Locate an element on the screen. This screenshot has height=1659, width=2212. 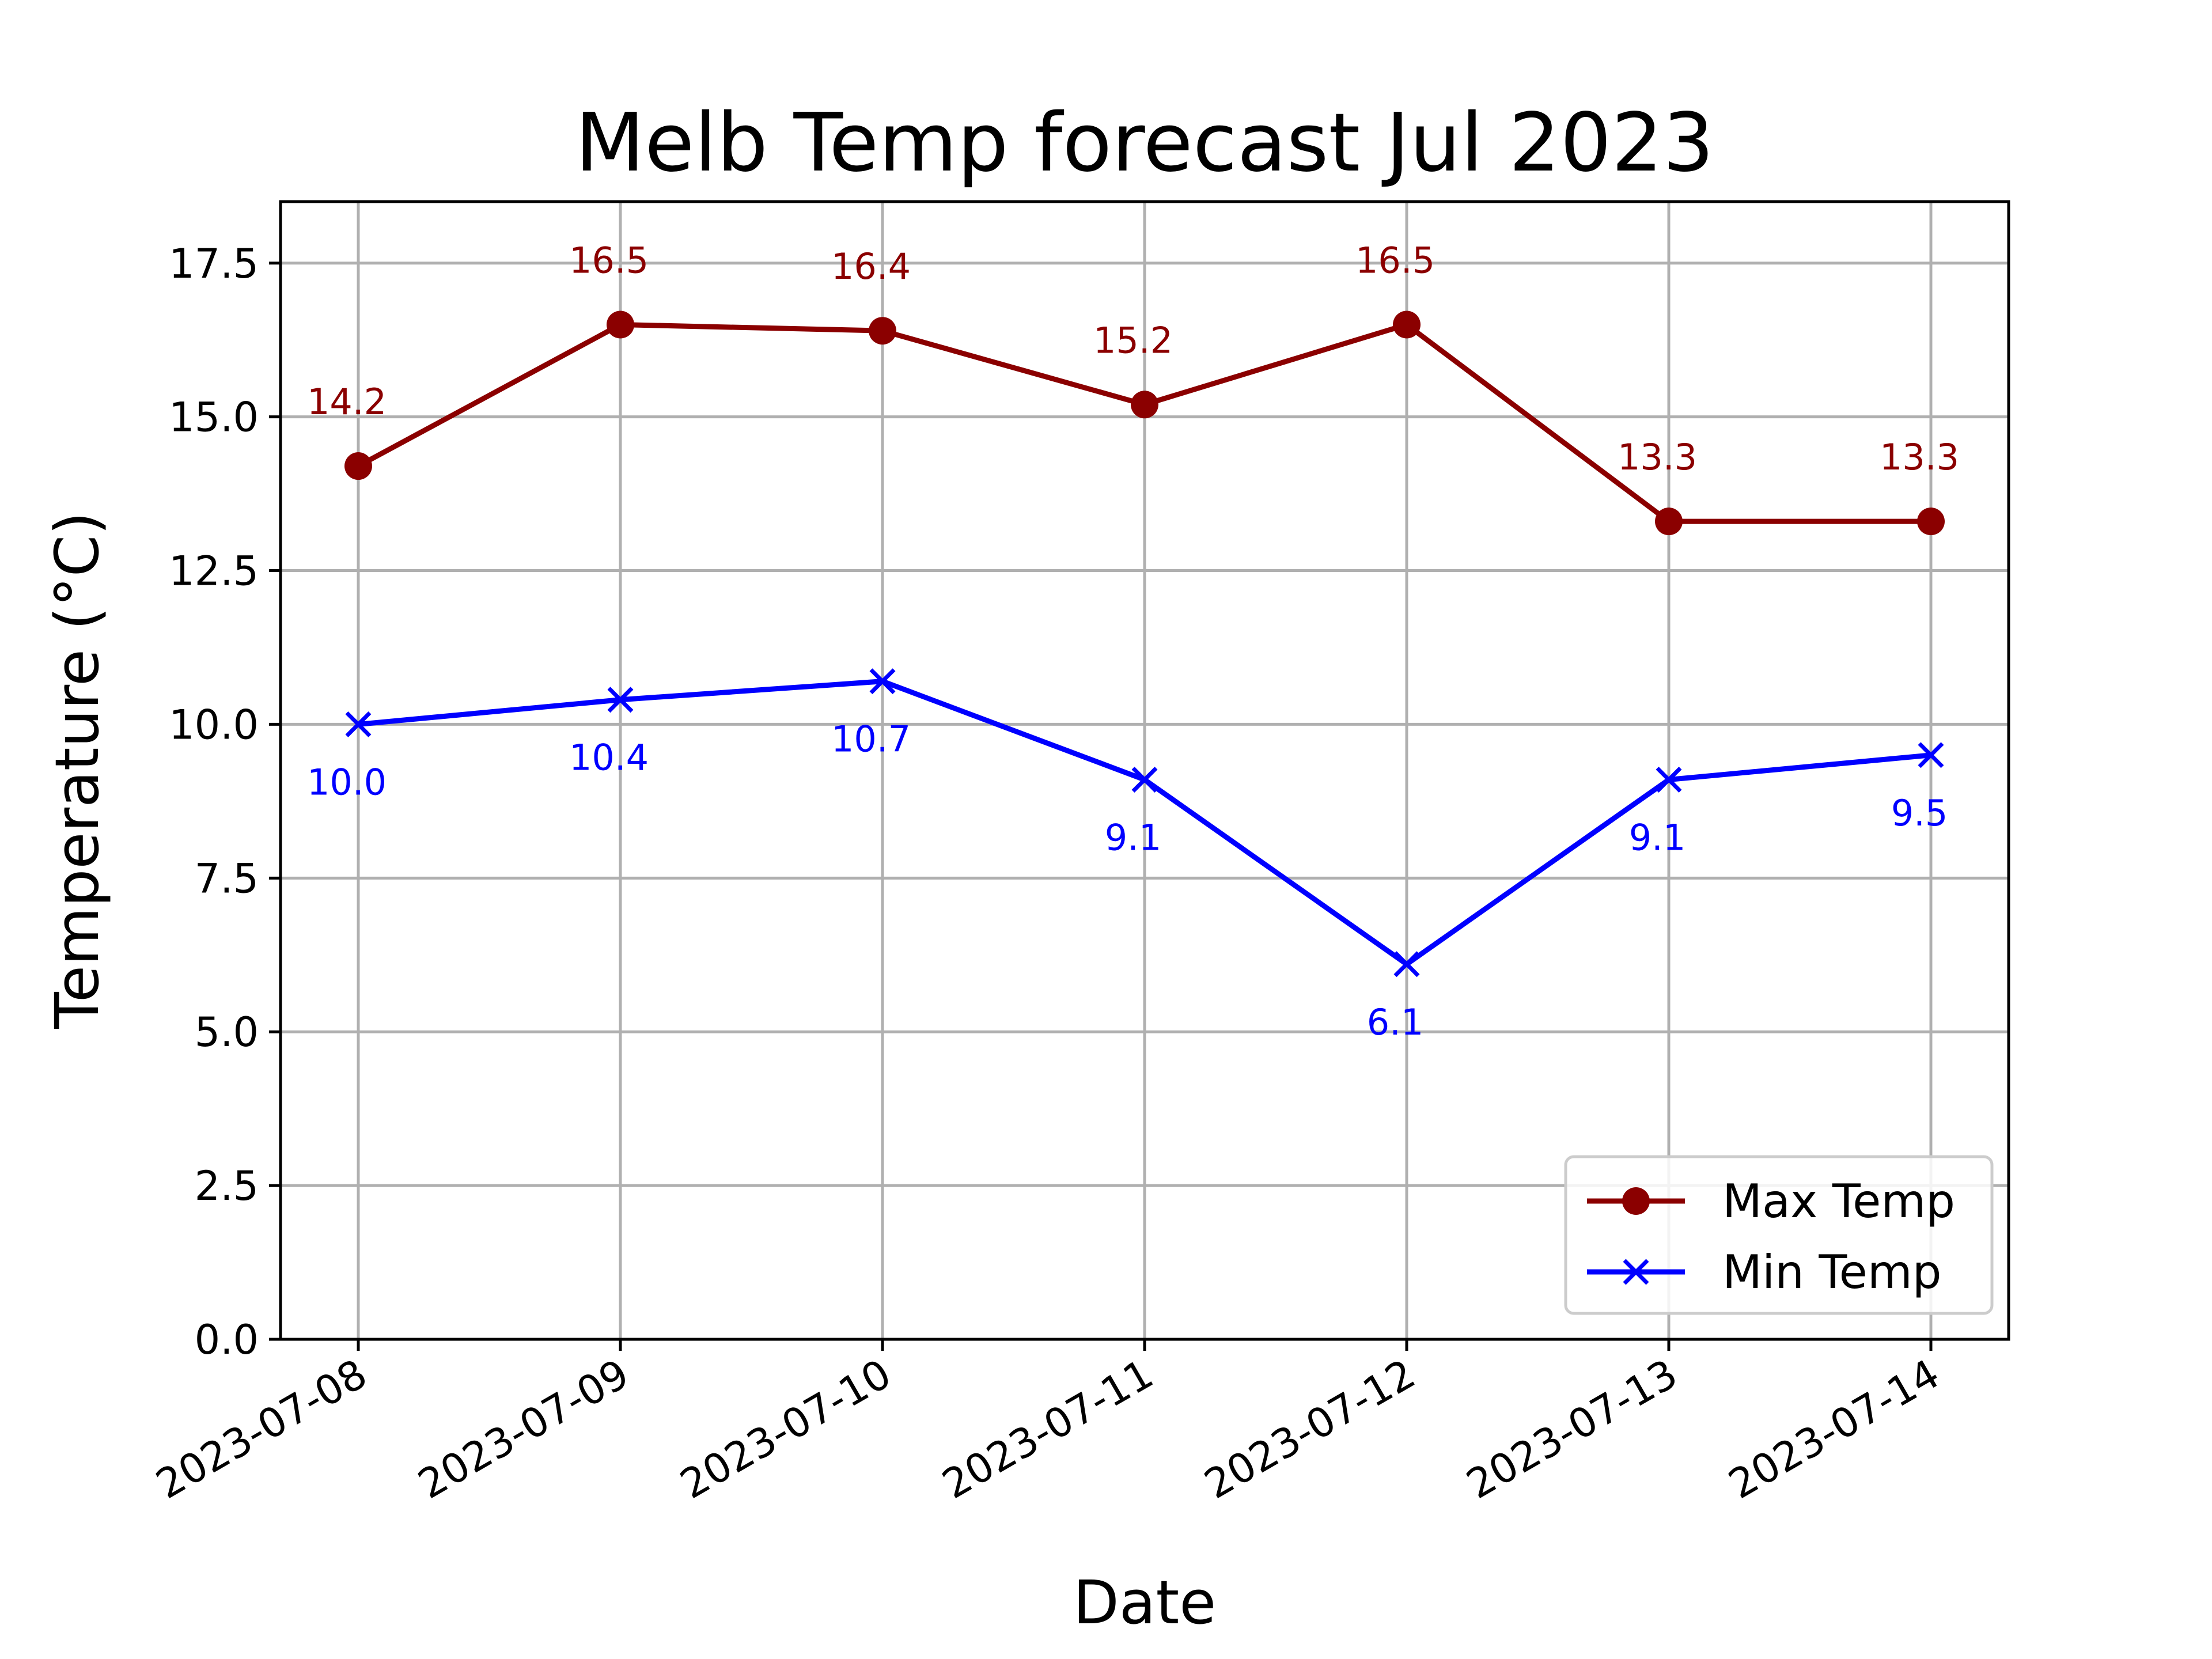
x-axis-label: Date is located at coordinates (1145, 1602).